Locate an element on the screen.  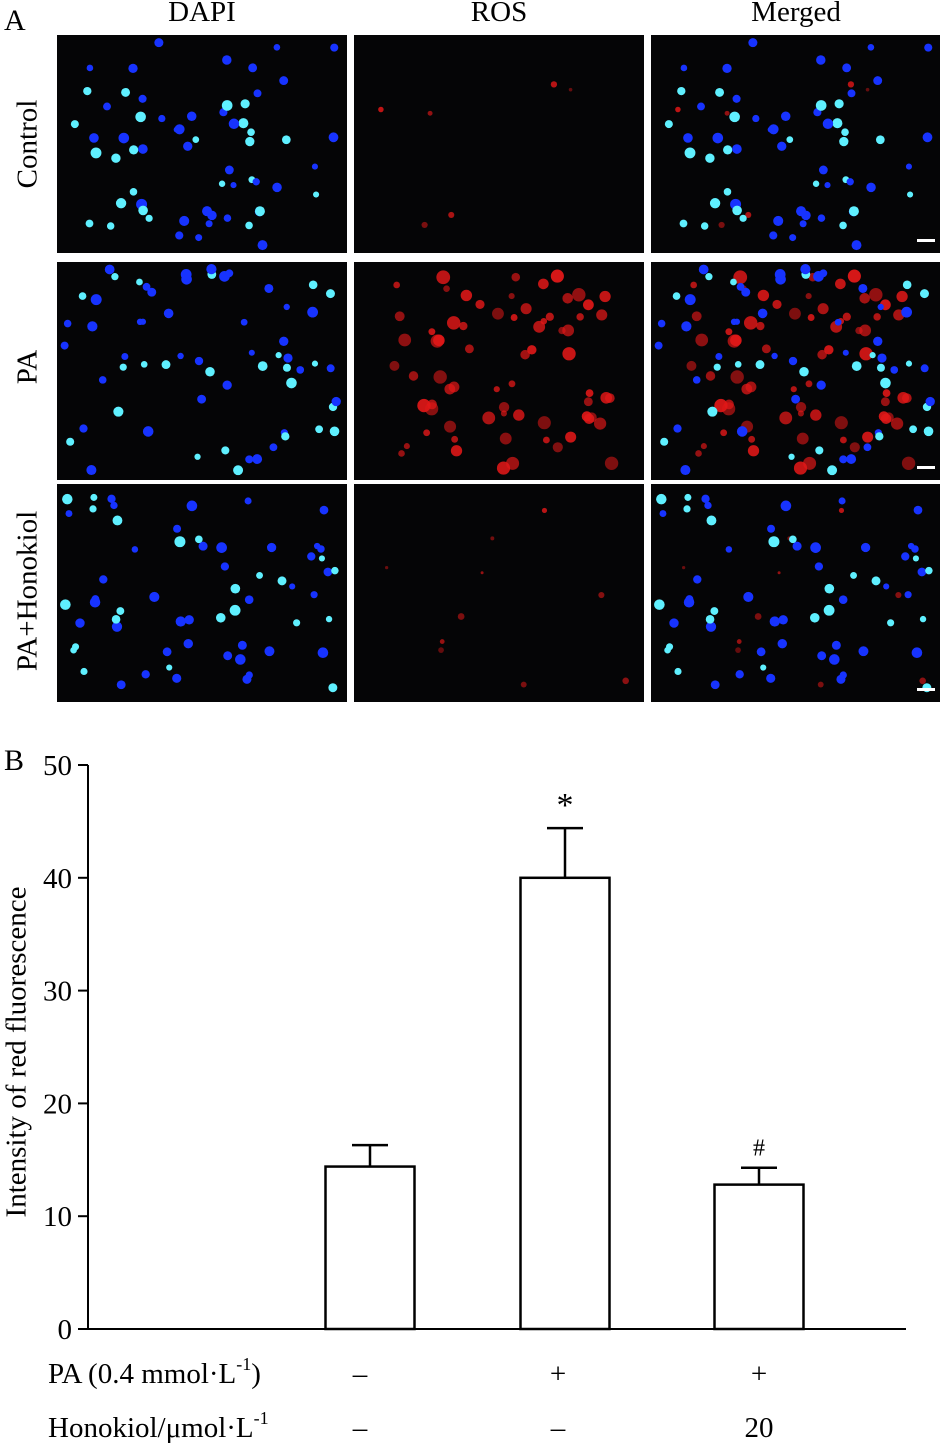
micrograph-pa-dapi is located at coordinates (202, 371).